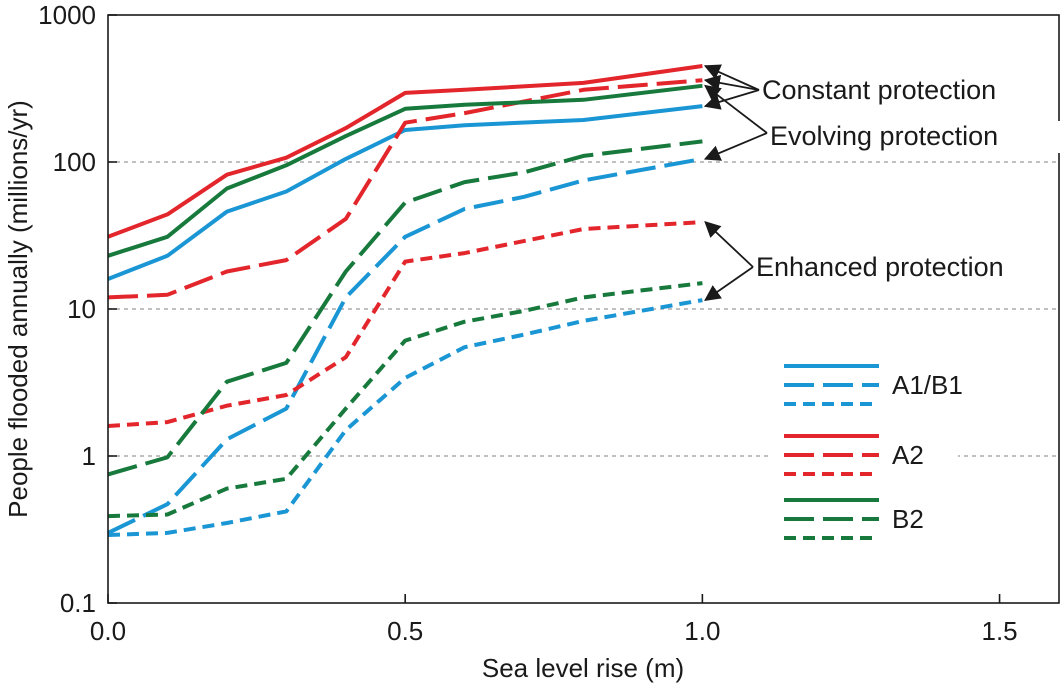  What do you see at coordinates (879, 90) in the screenshot?
I see `annotation-constant-protection: Constant protection` at bounding box center [879, 90].